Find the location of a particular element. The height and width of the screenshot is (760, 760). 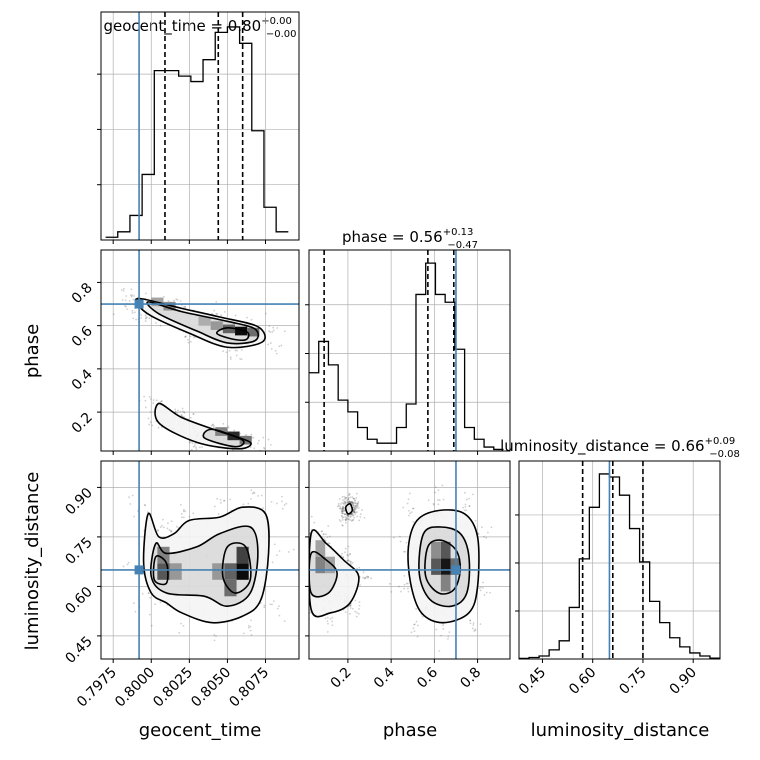

axes-frame is located at coordinates (200, 560).